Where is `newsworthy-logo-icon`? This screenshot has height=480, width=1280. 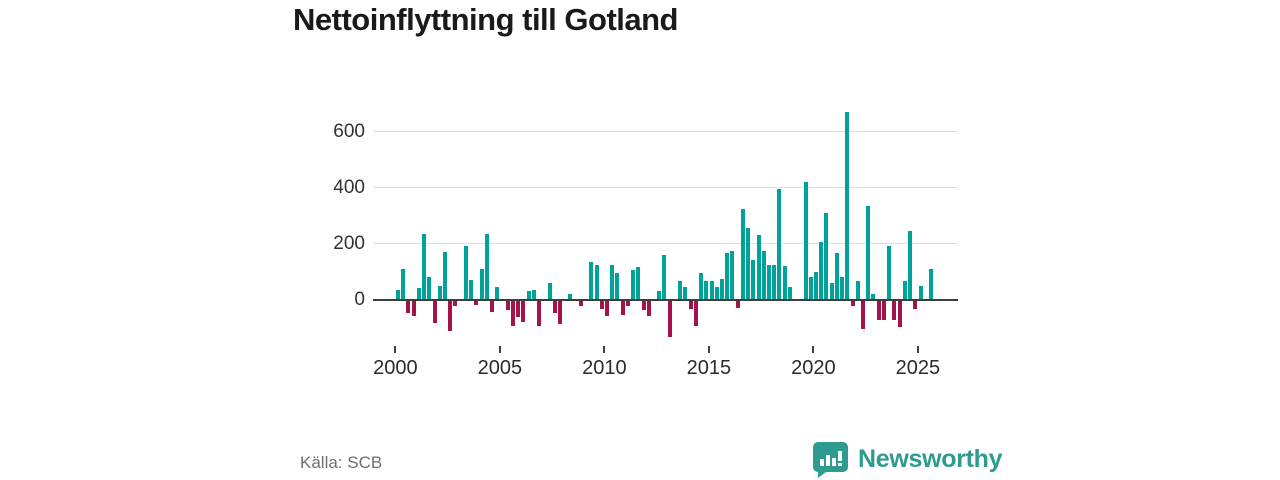
newsworthy-logo-icon is located at coordinates (830, 460).